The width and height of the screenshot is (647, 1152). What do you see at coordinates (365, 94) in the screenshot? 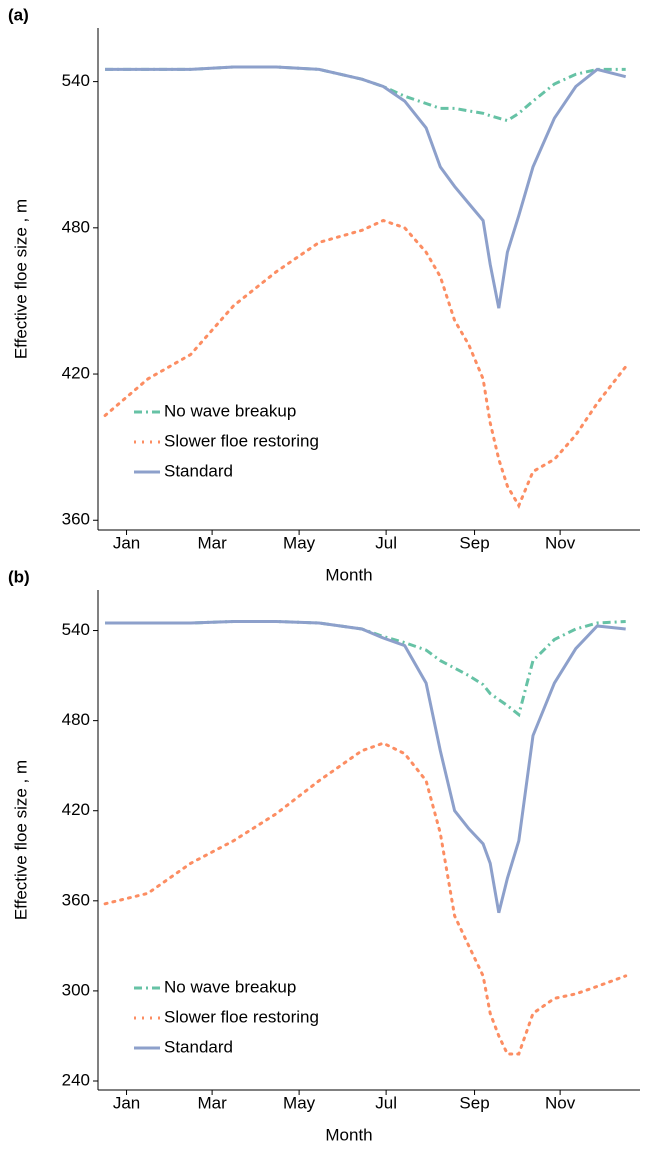
I see `series-line` at bounding box center [365, 94].